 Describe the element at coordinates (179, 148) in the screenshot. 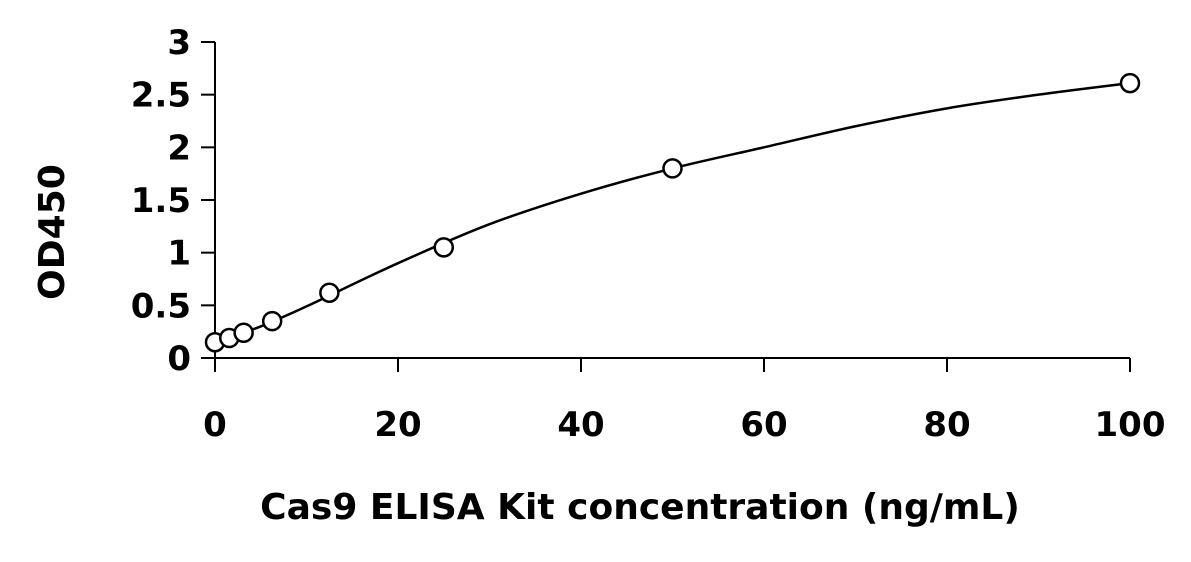

I see `y-tick-label: 2` at that location.